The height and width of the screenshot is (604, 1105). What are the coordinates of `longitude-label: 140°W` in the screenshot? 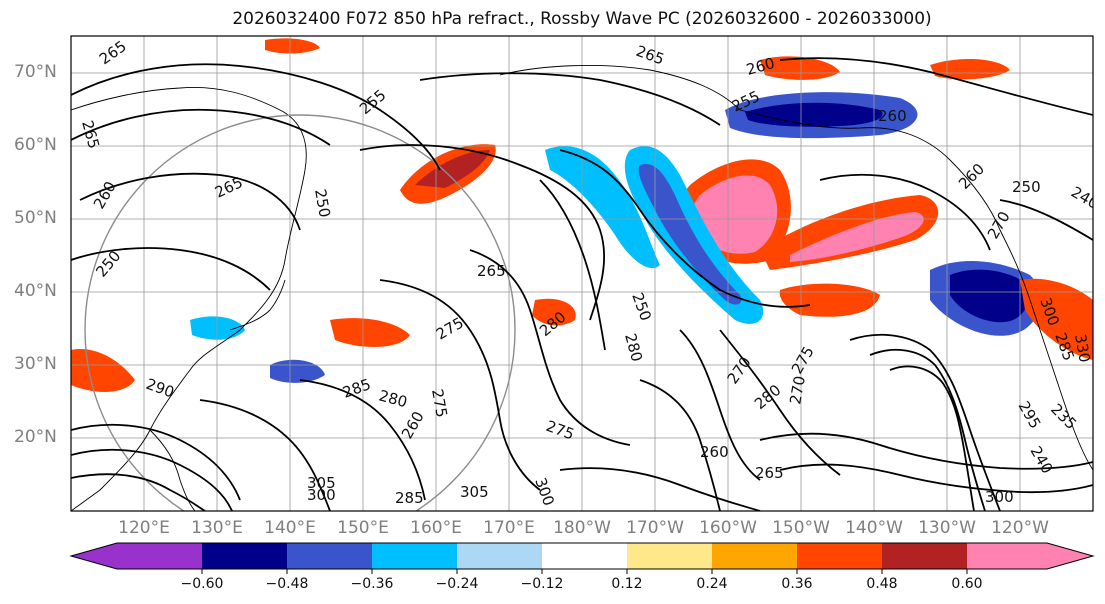 It's located at (874, 528).